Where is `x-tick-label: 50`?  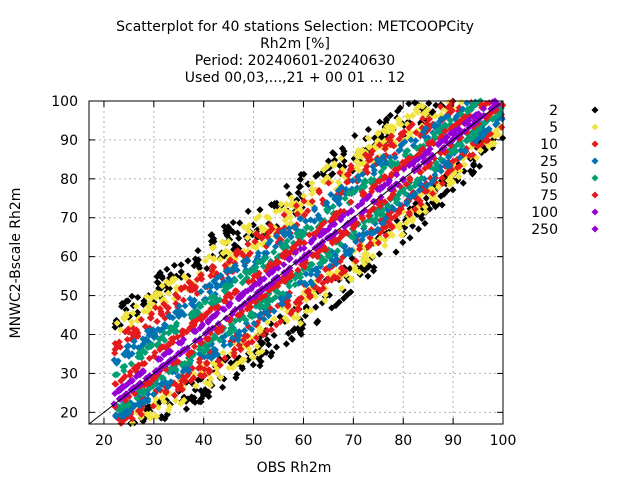 x-tick-label: 50 is located at coordinates (254, 441).